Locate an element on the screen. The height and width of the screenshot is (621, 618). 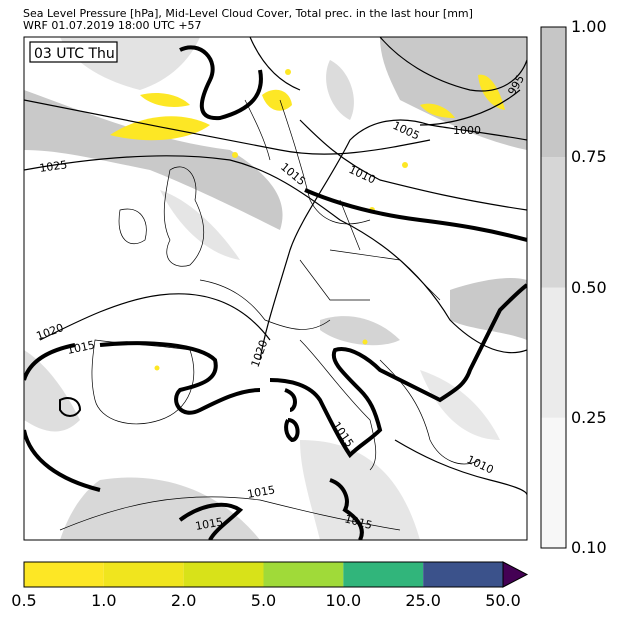
precip-colorbar-tick: 25.0 is located at coordinates (423, 600).